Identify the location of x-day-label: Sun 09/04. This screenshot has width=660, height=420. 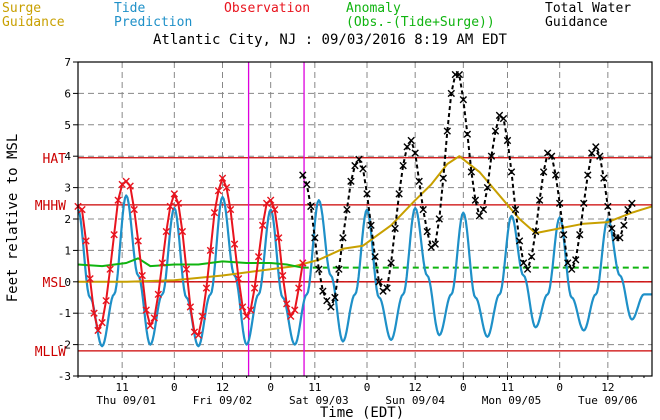
(415, 400).